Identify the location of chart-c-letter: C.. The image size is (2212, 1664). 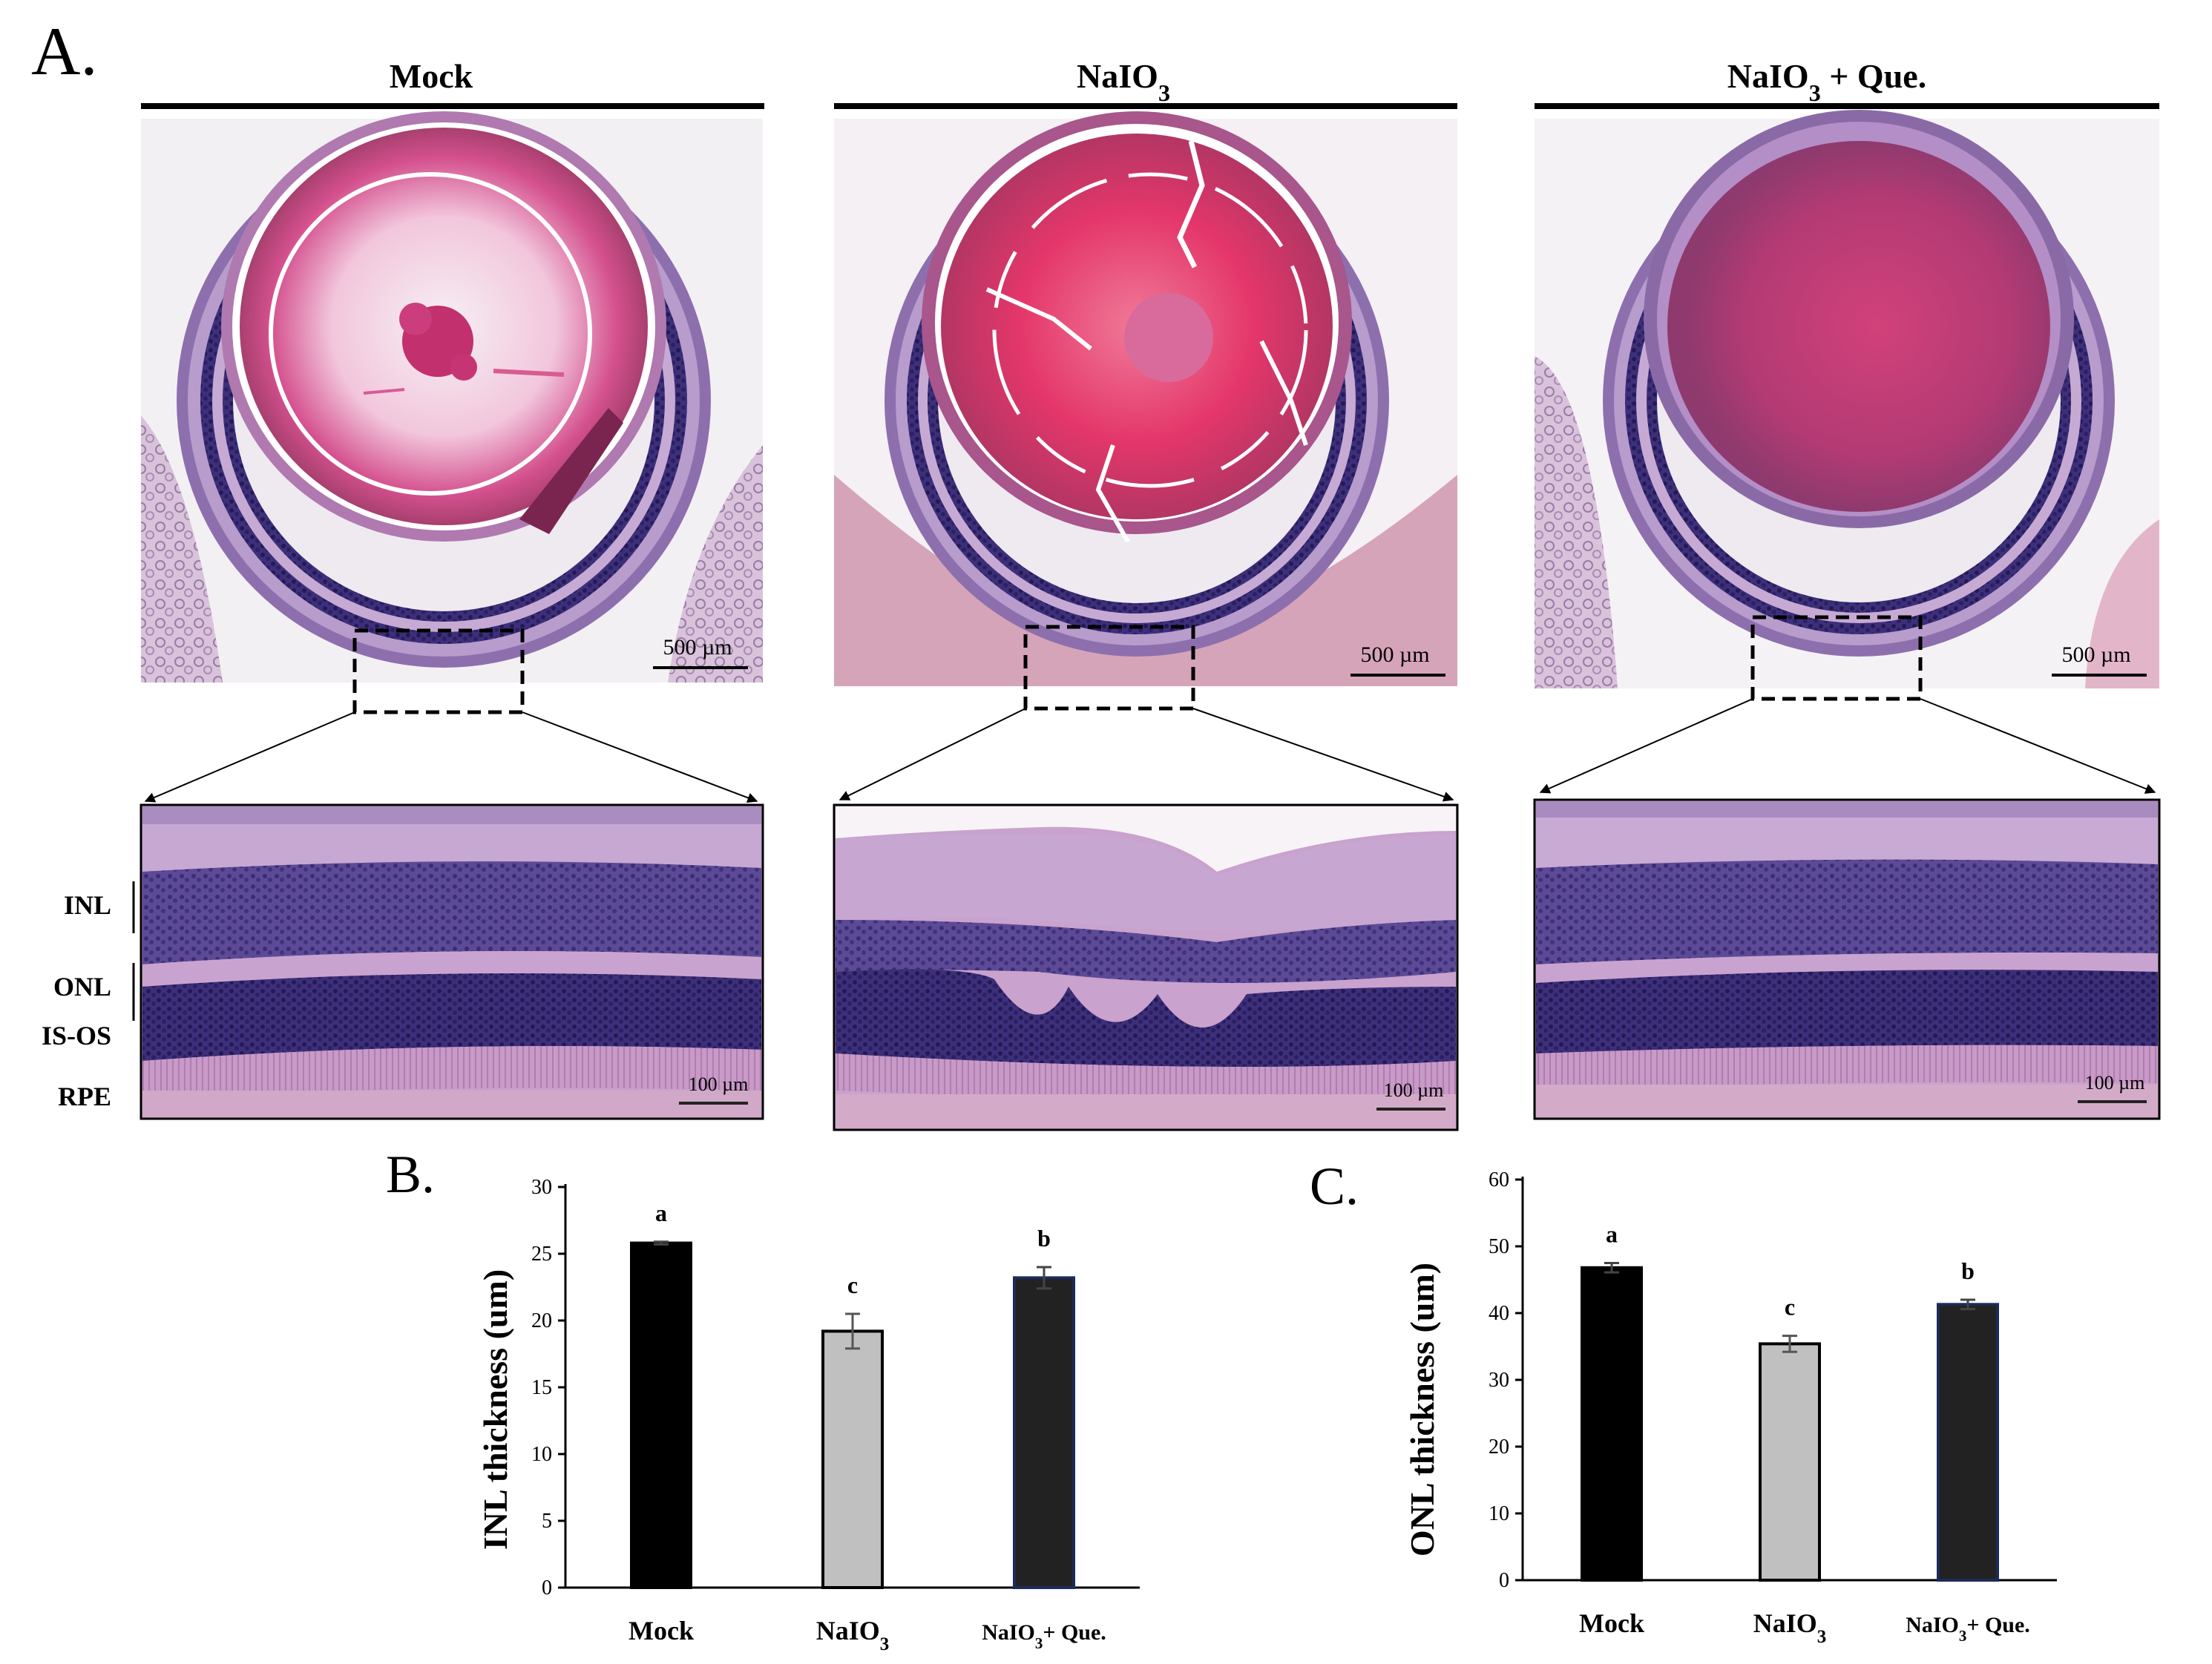
(1335, 1187).